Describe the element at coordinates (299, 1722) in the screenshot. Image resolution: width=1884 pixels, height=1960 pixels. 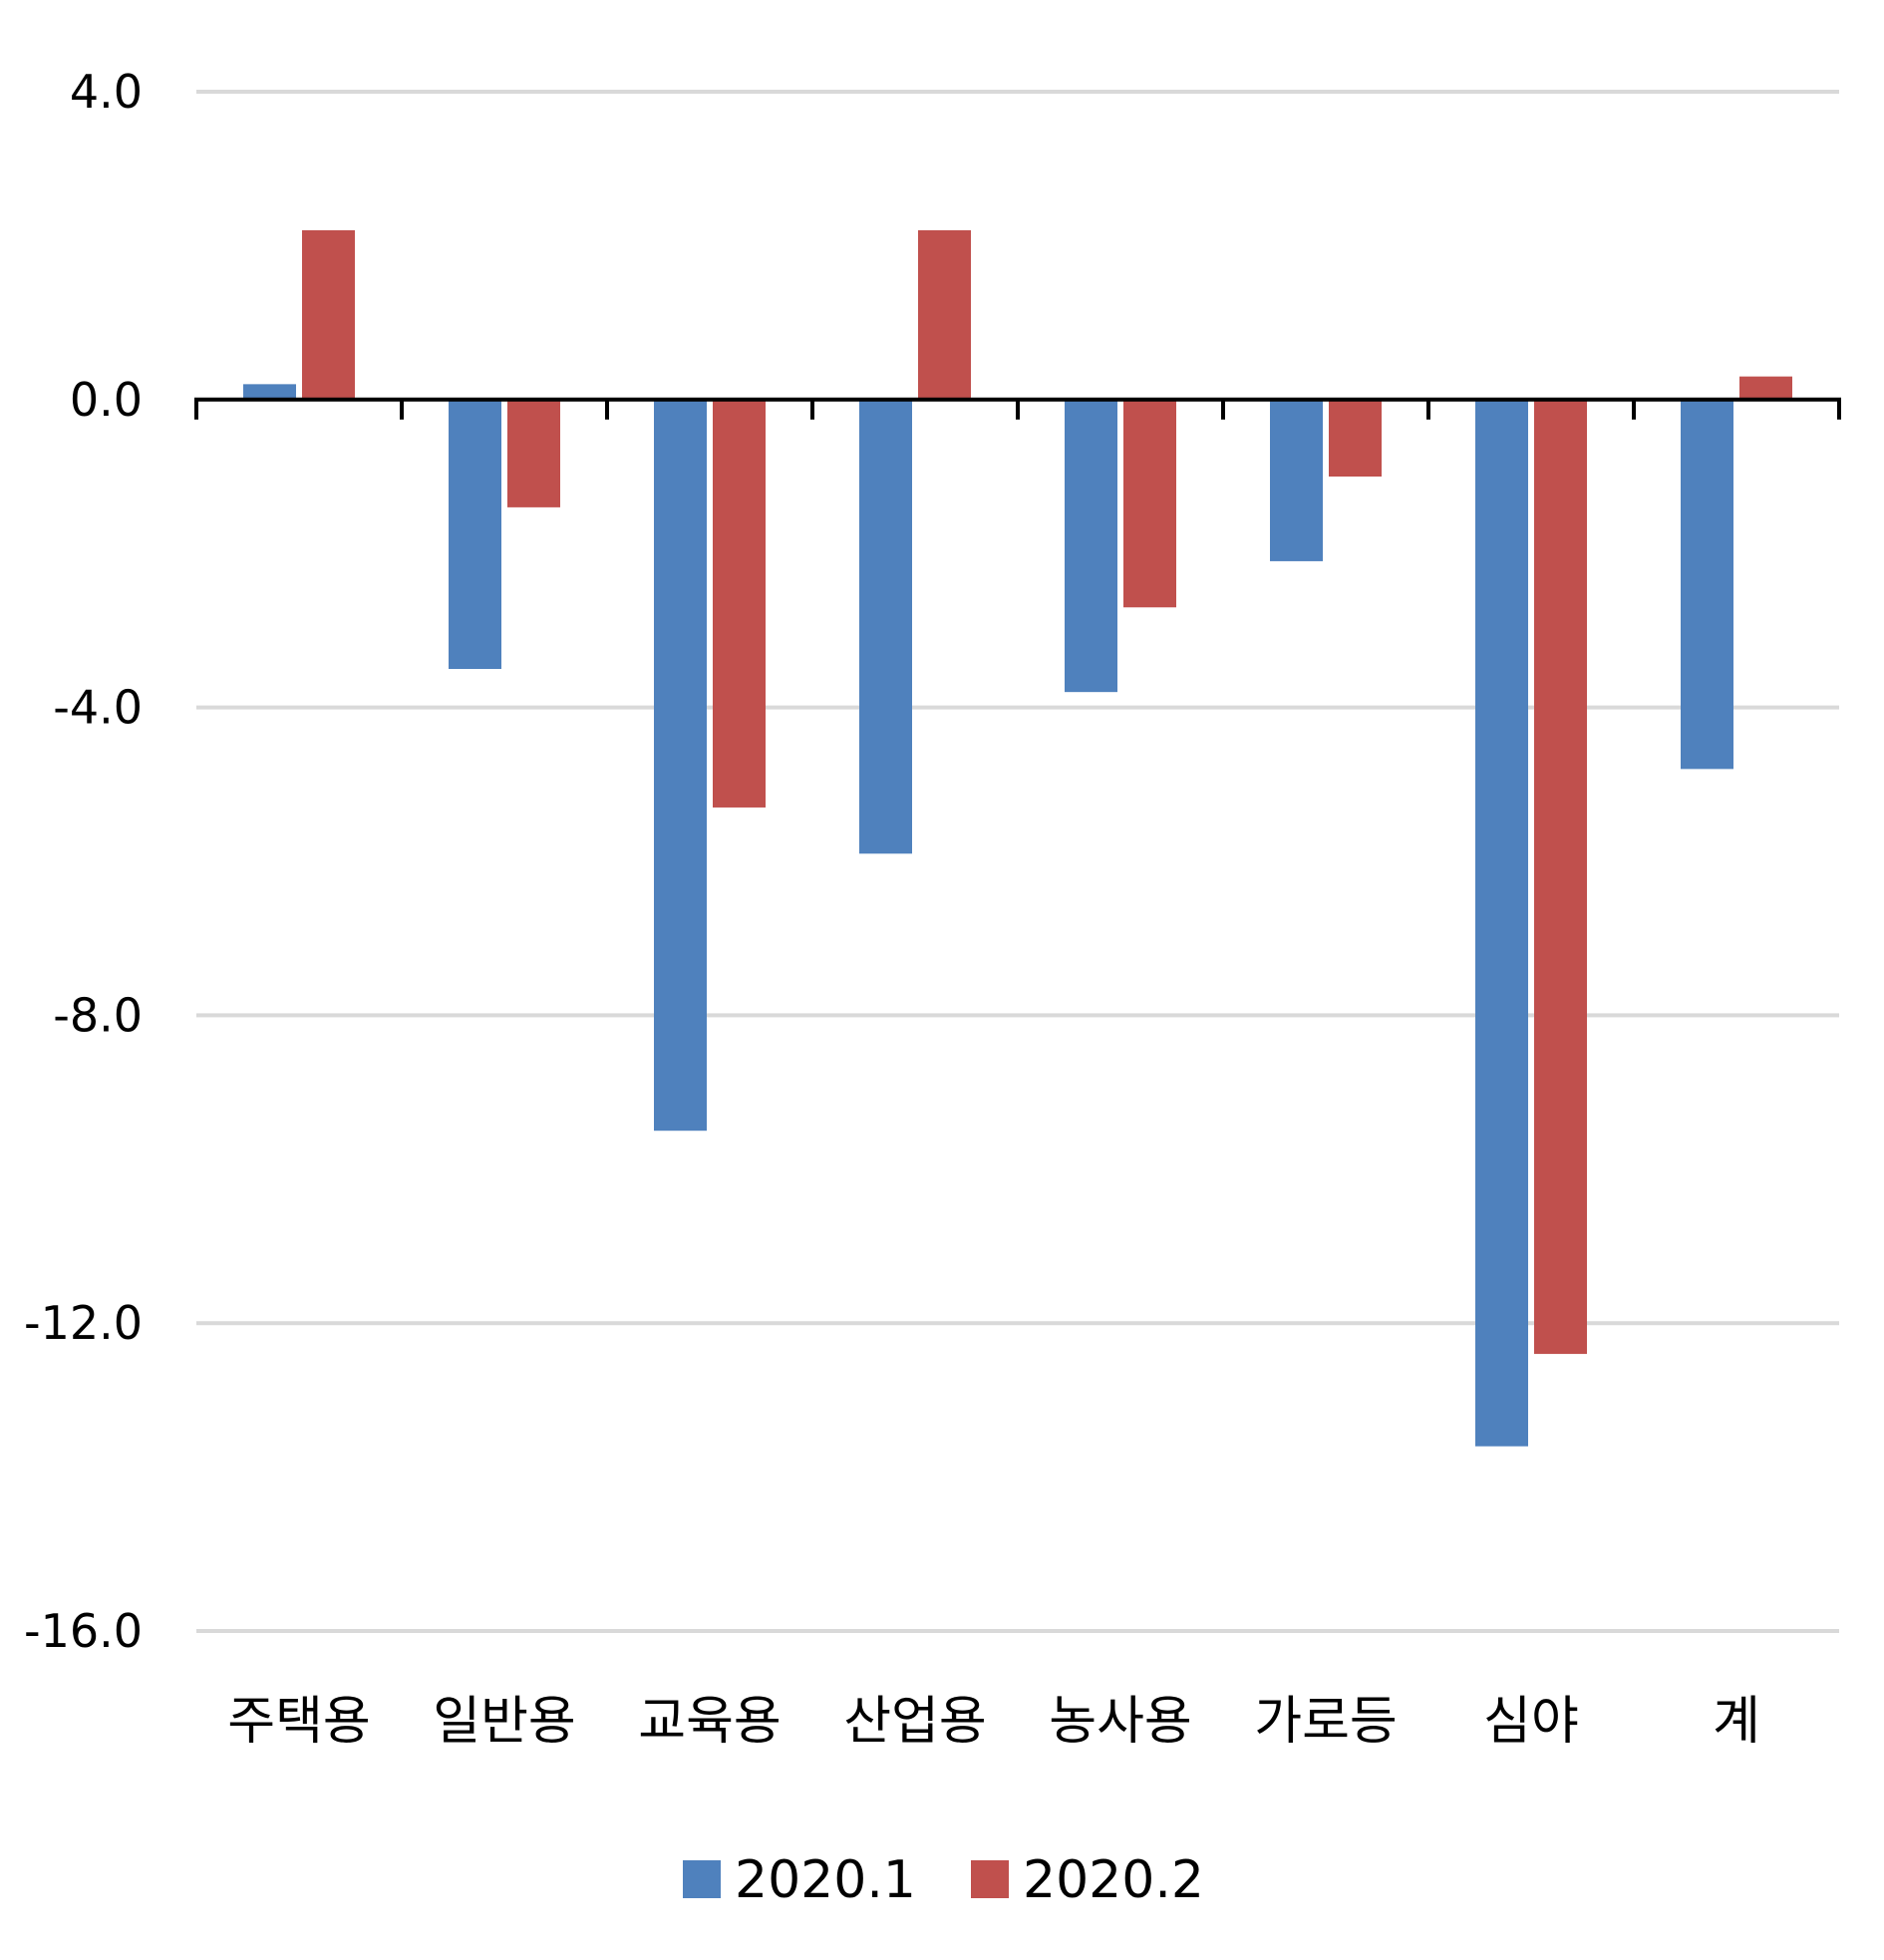
I see `category-label: 주택용` at that location.